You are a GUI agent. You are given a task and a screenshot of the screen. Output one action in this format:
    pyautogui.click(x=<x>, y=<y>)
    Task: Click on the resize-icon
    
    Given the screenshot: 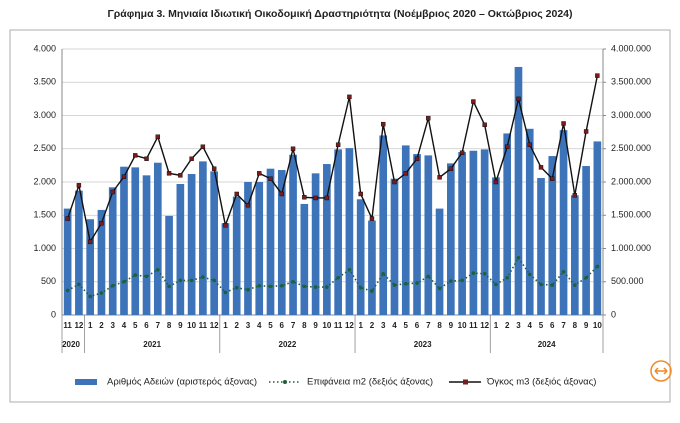 What is the action you would take?
    pyautogui.click(x=661, y=371)
    